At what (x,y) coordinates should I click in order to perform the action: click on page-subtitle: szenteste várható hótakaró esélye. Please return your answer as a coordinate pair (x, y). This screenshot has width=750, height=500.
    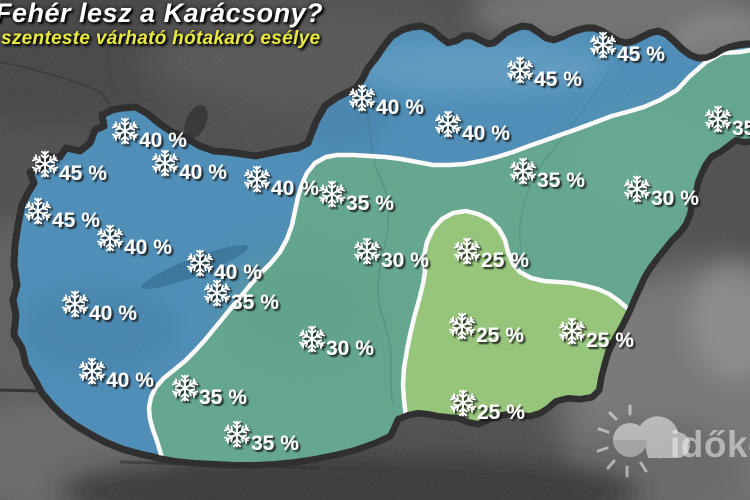
    Looking at the image, I should click on (161, 38).